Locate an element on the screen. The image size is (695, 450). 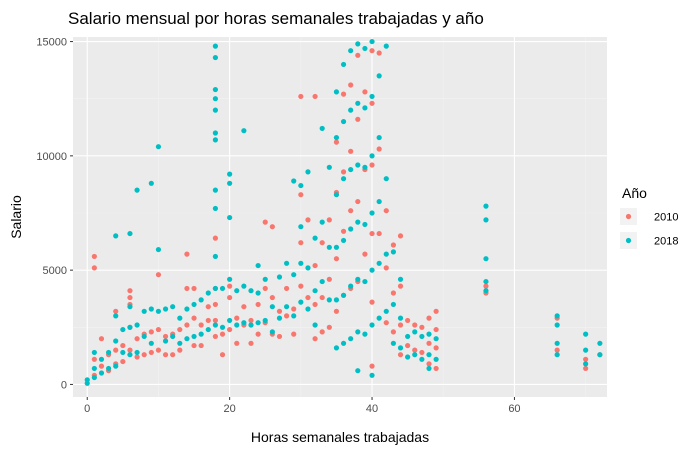
y-axis-title: Salario is located at coordinates (16, 217).